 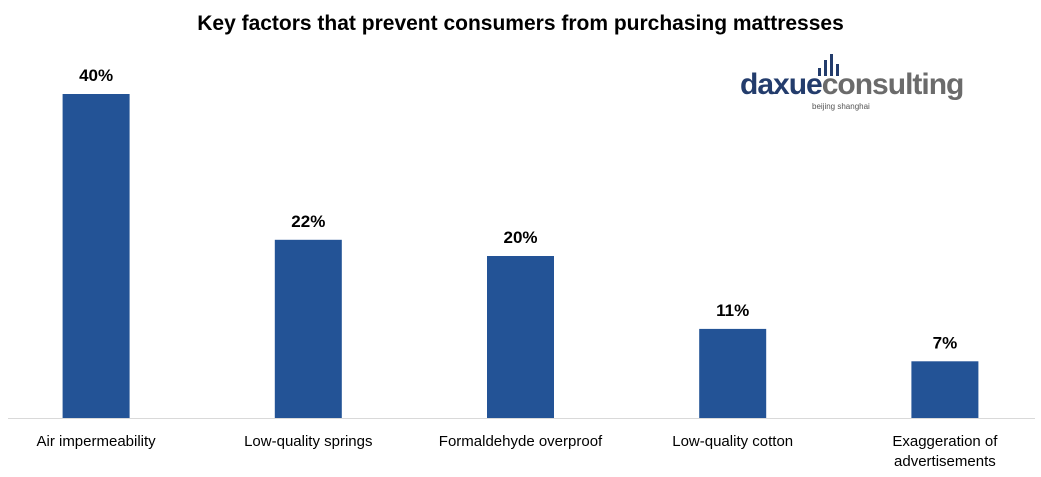 I want to click on logo-brand-part1: daxue, so click(x=781, y=84).